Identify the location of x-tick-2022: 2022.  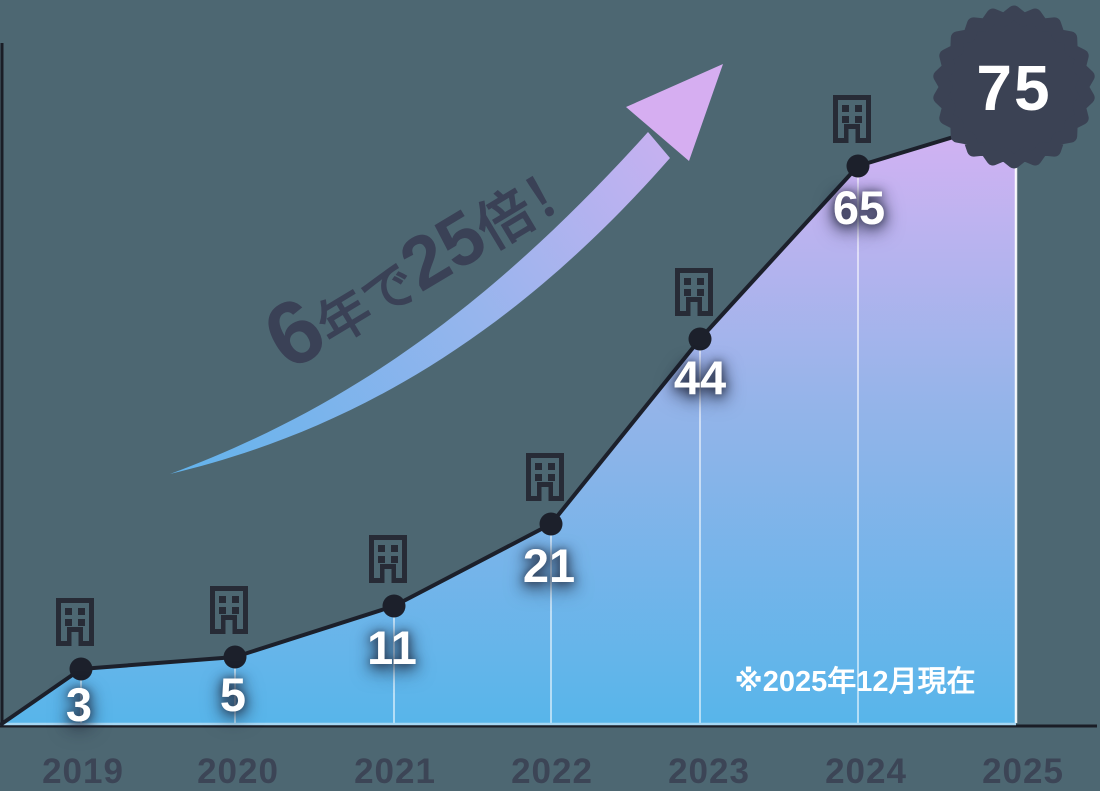
(552, 771).